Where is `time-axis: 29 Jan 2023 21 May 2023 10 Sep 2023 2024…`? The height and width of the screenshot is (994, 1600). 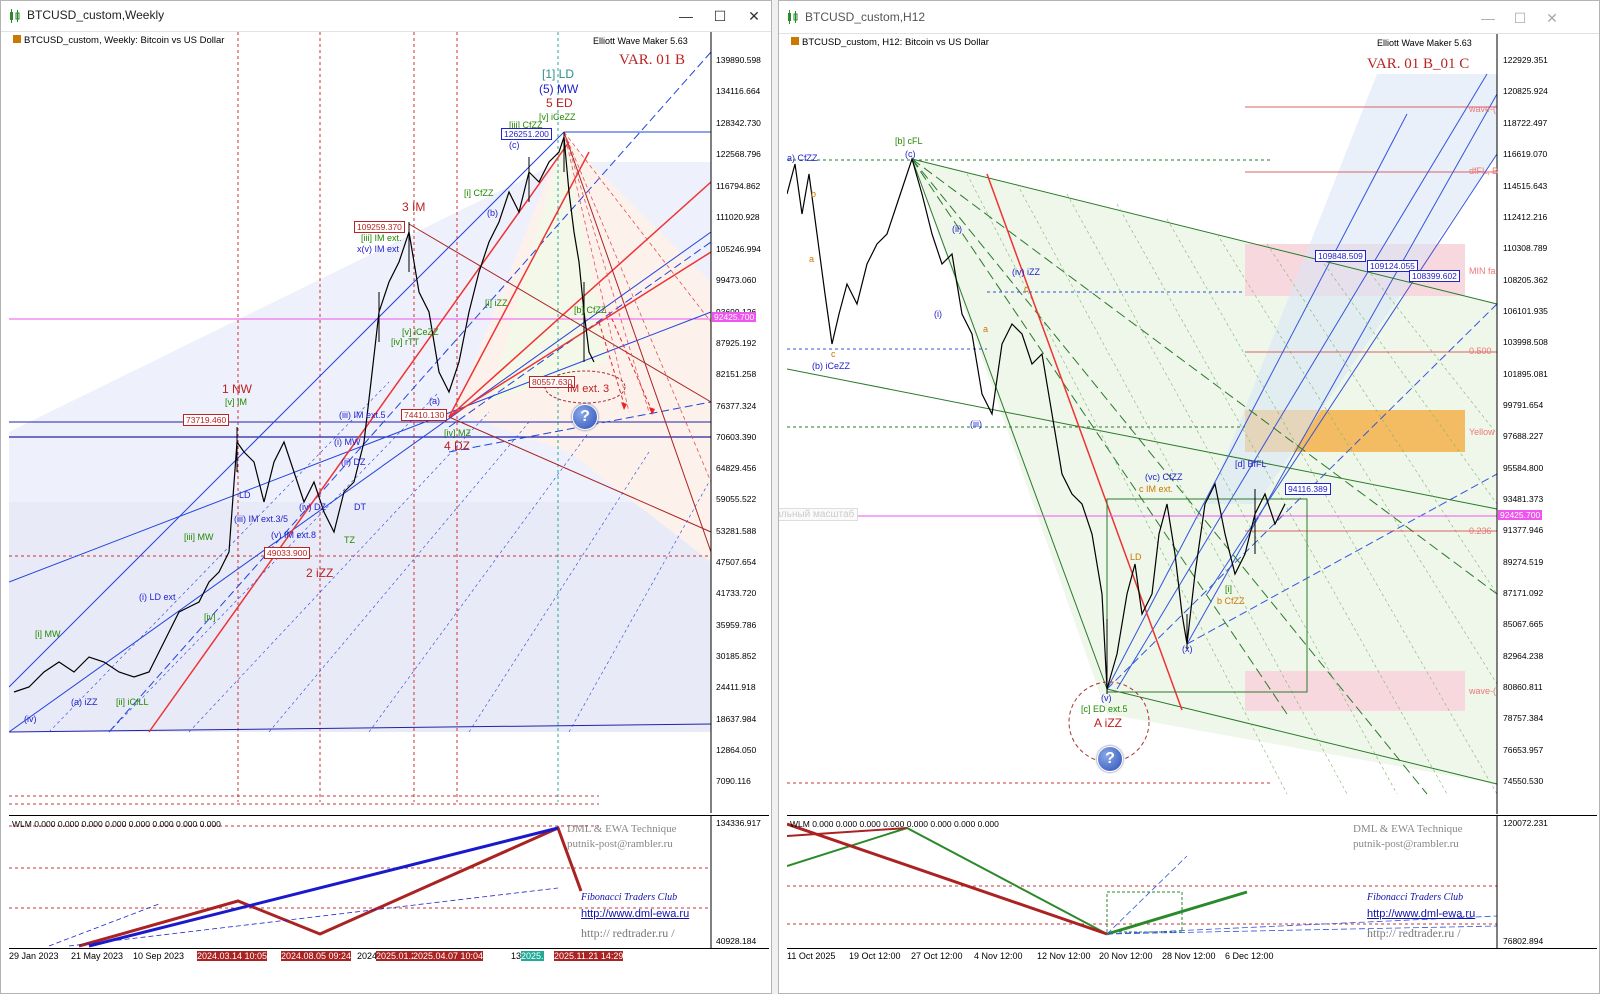 time-axis: 29 Jan 2023 21 May 2023 10 Sep 2023 2024… is located at coordinates (389, 956).